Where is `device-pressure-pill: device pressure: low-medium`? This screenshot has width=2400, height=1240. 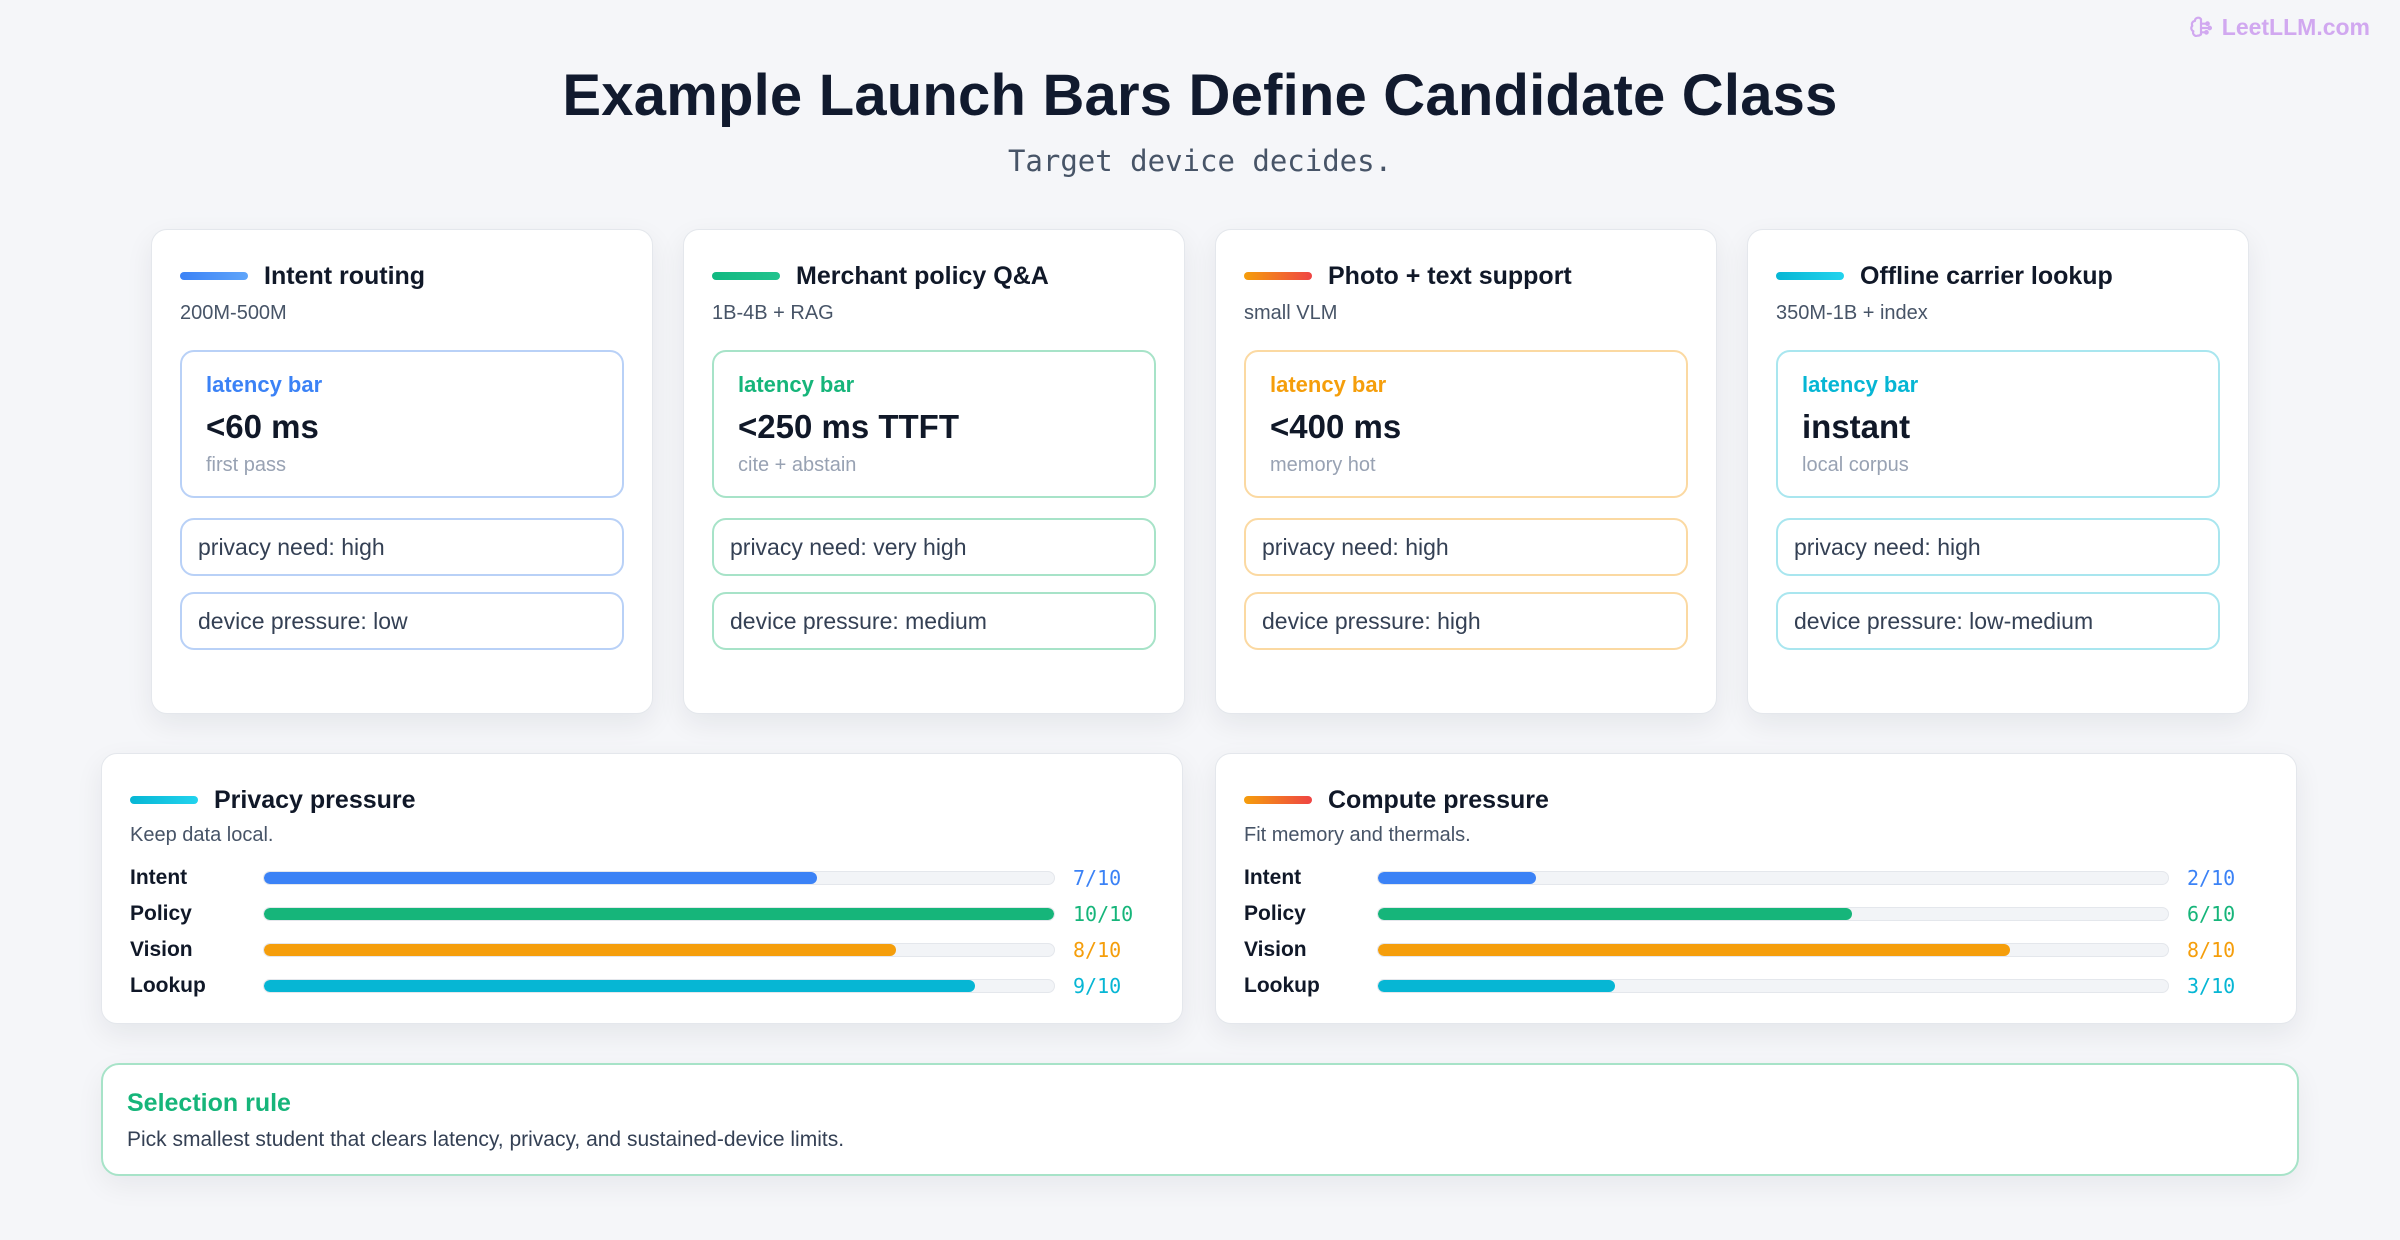 device-pressure-pill: device pressure: low-medium is located at coordinates (1998, 621).